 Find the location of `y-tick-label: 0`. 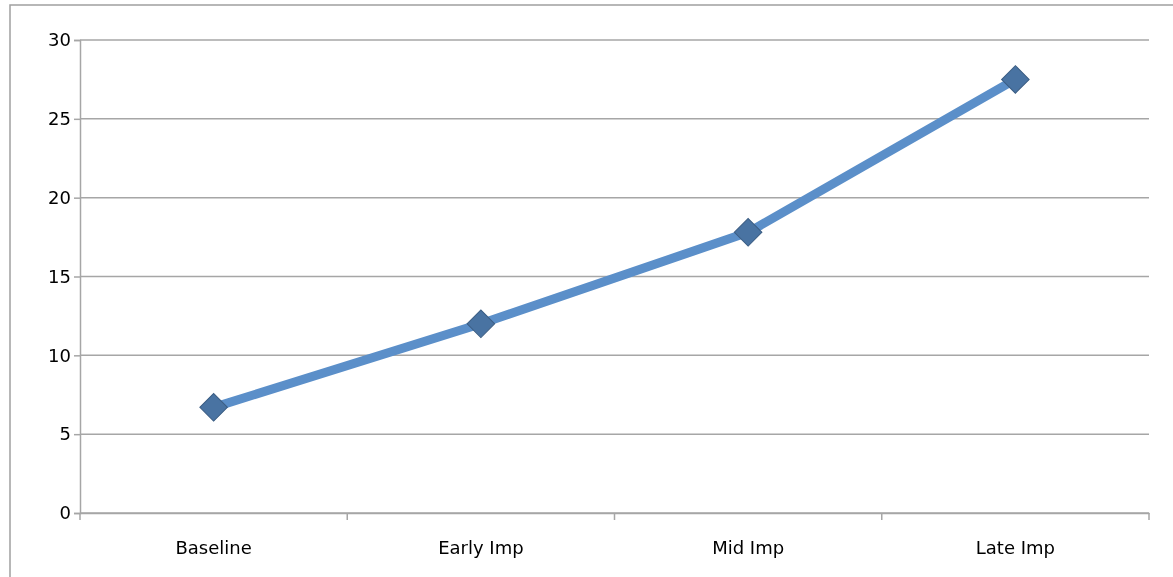

y-tick-label: 0 is located at coordinates (65, 513).